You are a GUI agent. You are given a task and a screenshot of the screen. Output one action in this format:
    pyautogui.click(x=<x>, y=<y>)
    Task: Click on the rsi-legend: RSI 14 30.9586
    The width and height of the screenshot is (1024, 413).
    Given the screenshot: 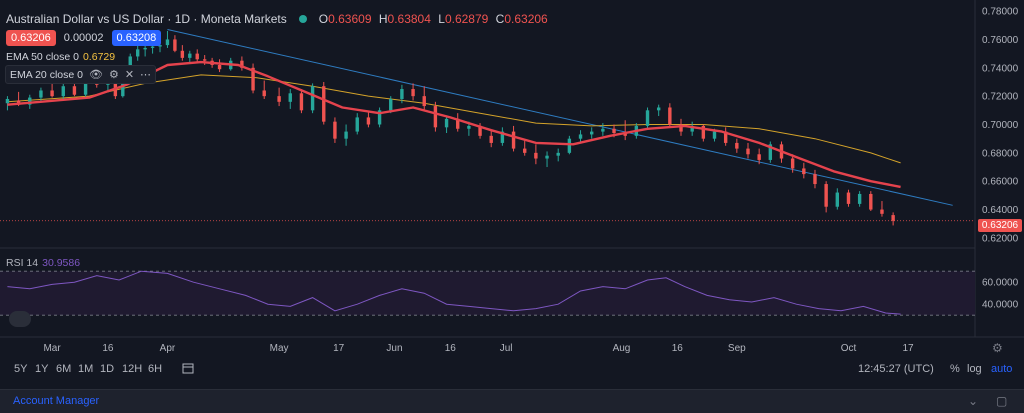 What is the action you would take?
    pyautogui.click(x=43, y=263)
    